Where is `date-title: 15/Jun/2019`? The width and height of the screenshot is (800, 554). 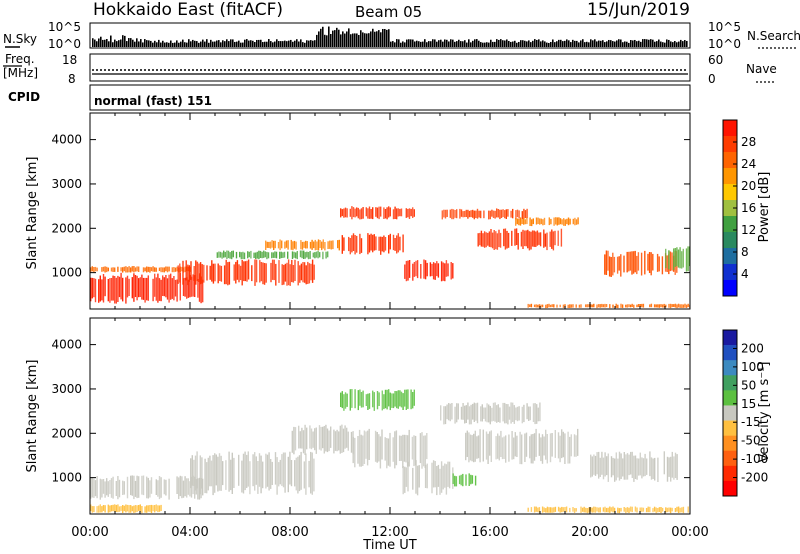 date-title: 15/Jun/2019 is located at coordinates (638, 10).